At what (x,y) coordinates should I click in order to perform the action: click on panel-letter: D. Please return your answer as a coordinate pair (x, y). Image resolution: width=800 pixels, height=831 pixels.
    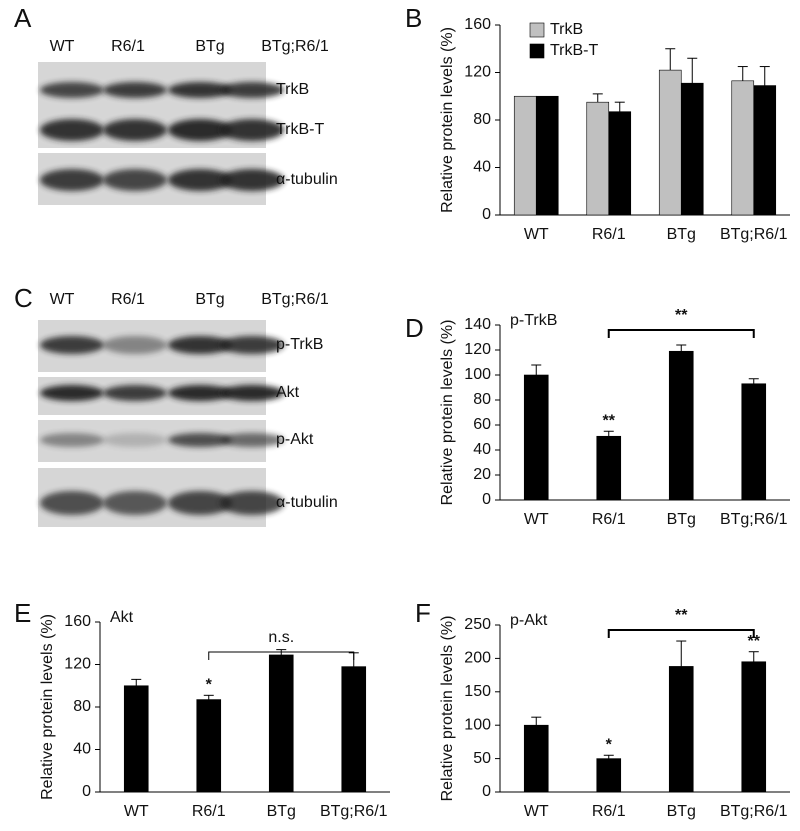
    Looking at the image, I should click on (414, 328).